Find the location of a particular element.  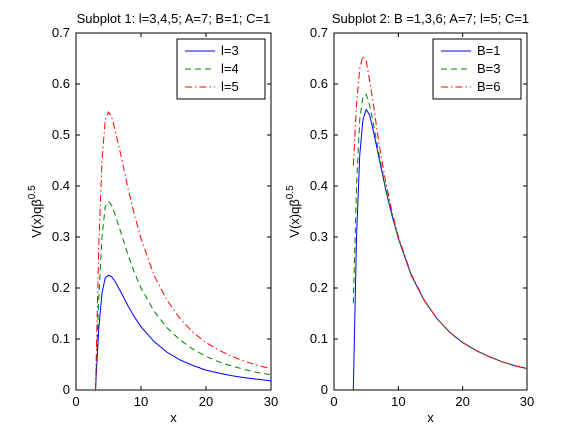

legend-label-3: l=5 is located at coordinates (230, 86).